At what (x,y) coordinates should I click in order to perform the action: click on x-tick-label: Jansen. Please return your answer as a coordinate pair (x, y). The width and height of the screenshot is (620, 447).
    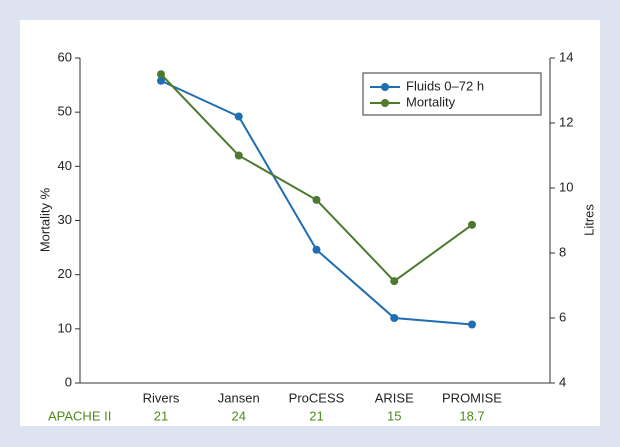
    Looking at the image, I should click on (239, 397).